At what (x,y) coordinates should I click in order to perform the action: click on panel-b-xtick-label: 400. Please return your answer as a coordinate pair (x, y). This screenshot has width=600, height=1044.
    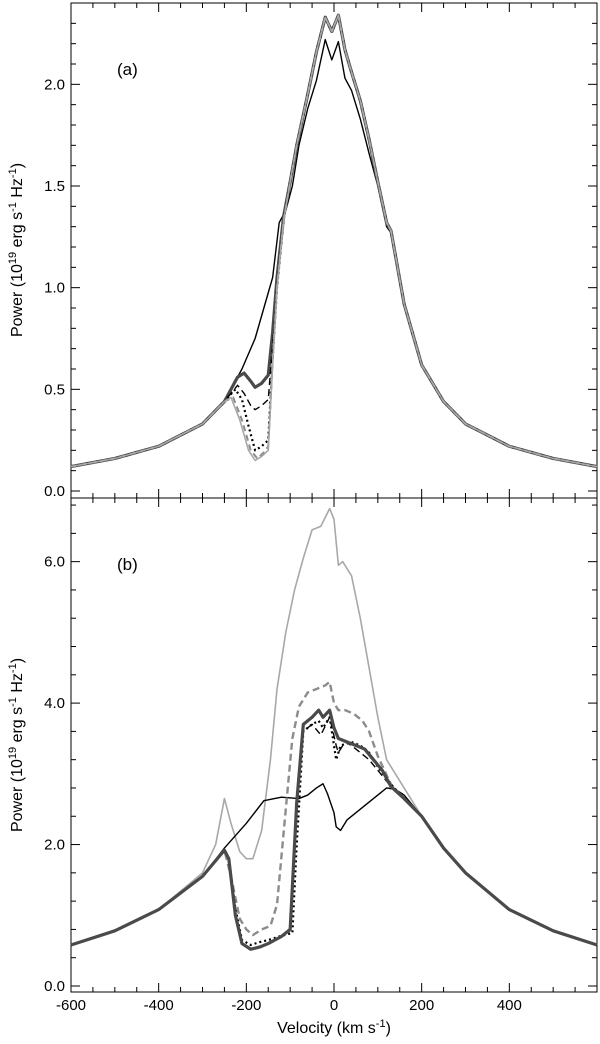
    Looking at the image, I should click on (509, 1005).